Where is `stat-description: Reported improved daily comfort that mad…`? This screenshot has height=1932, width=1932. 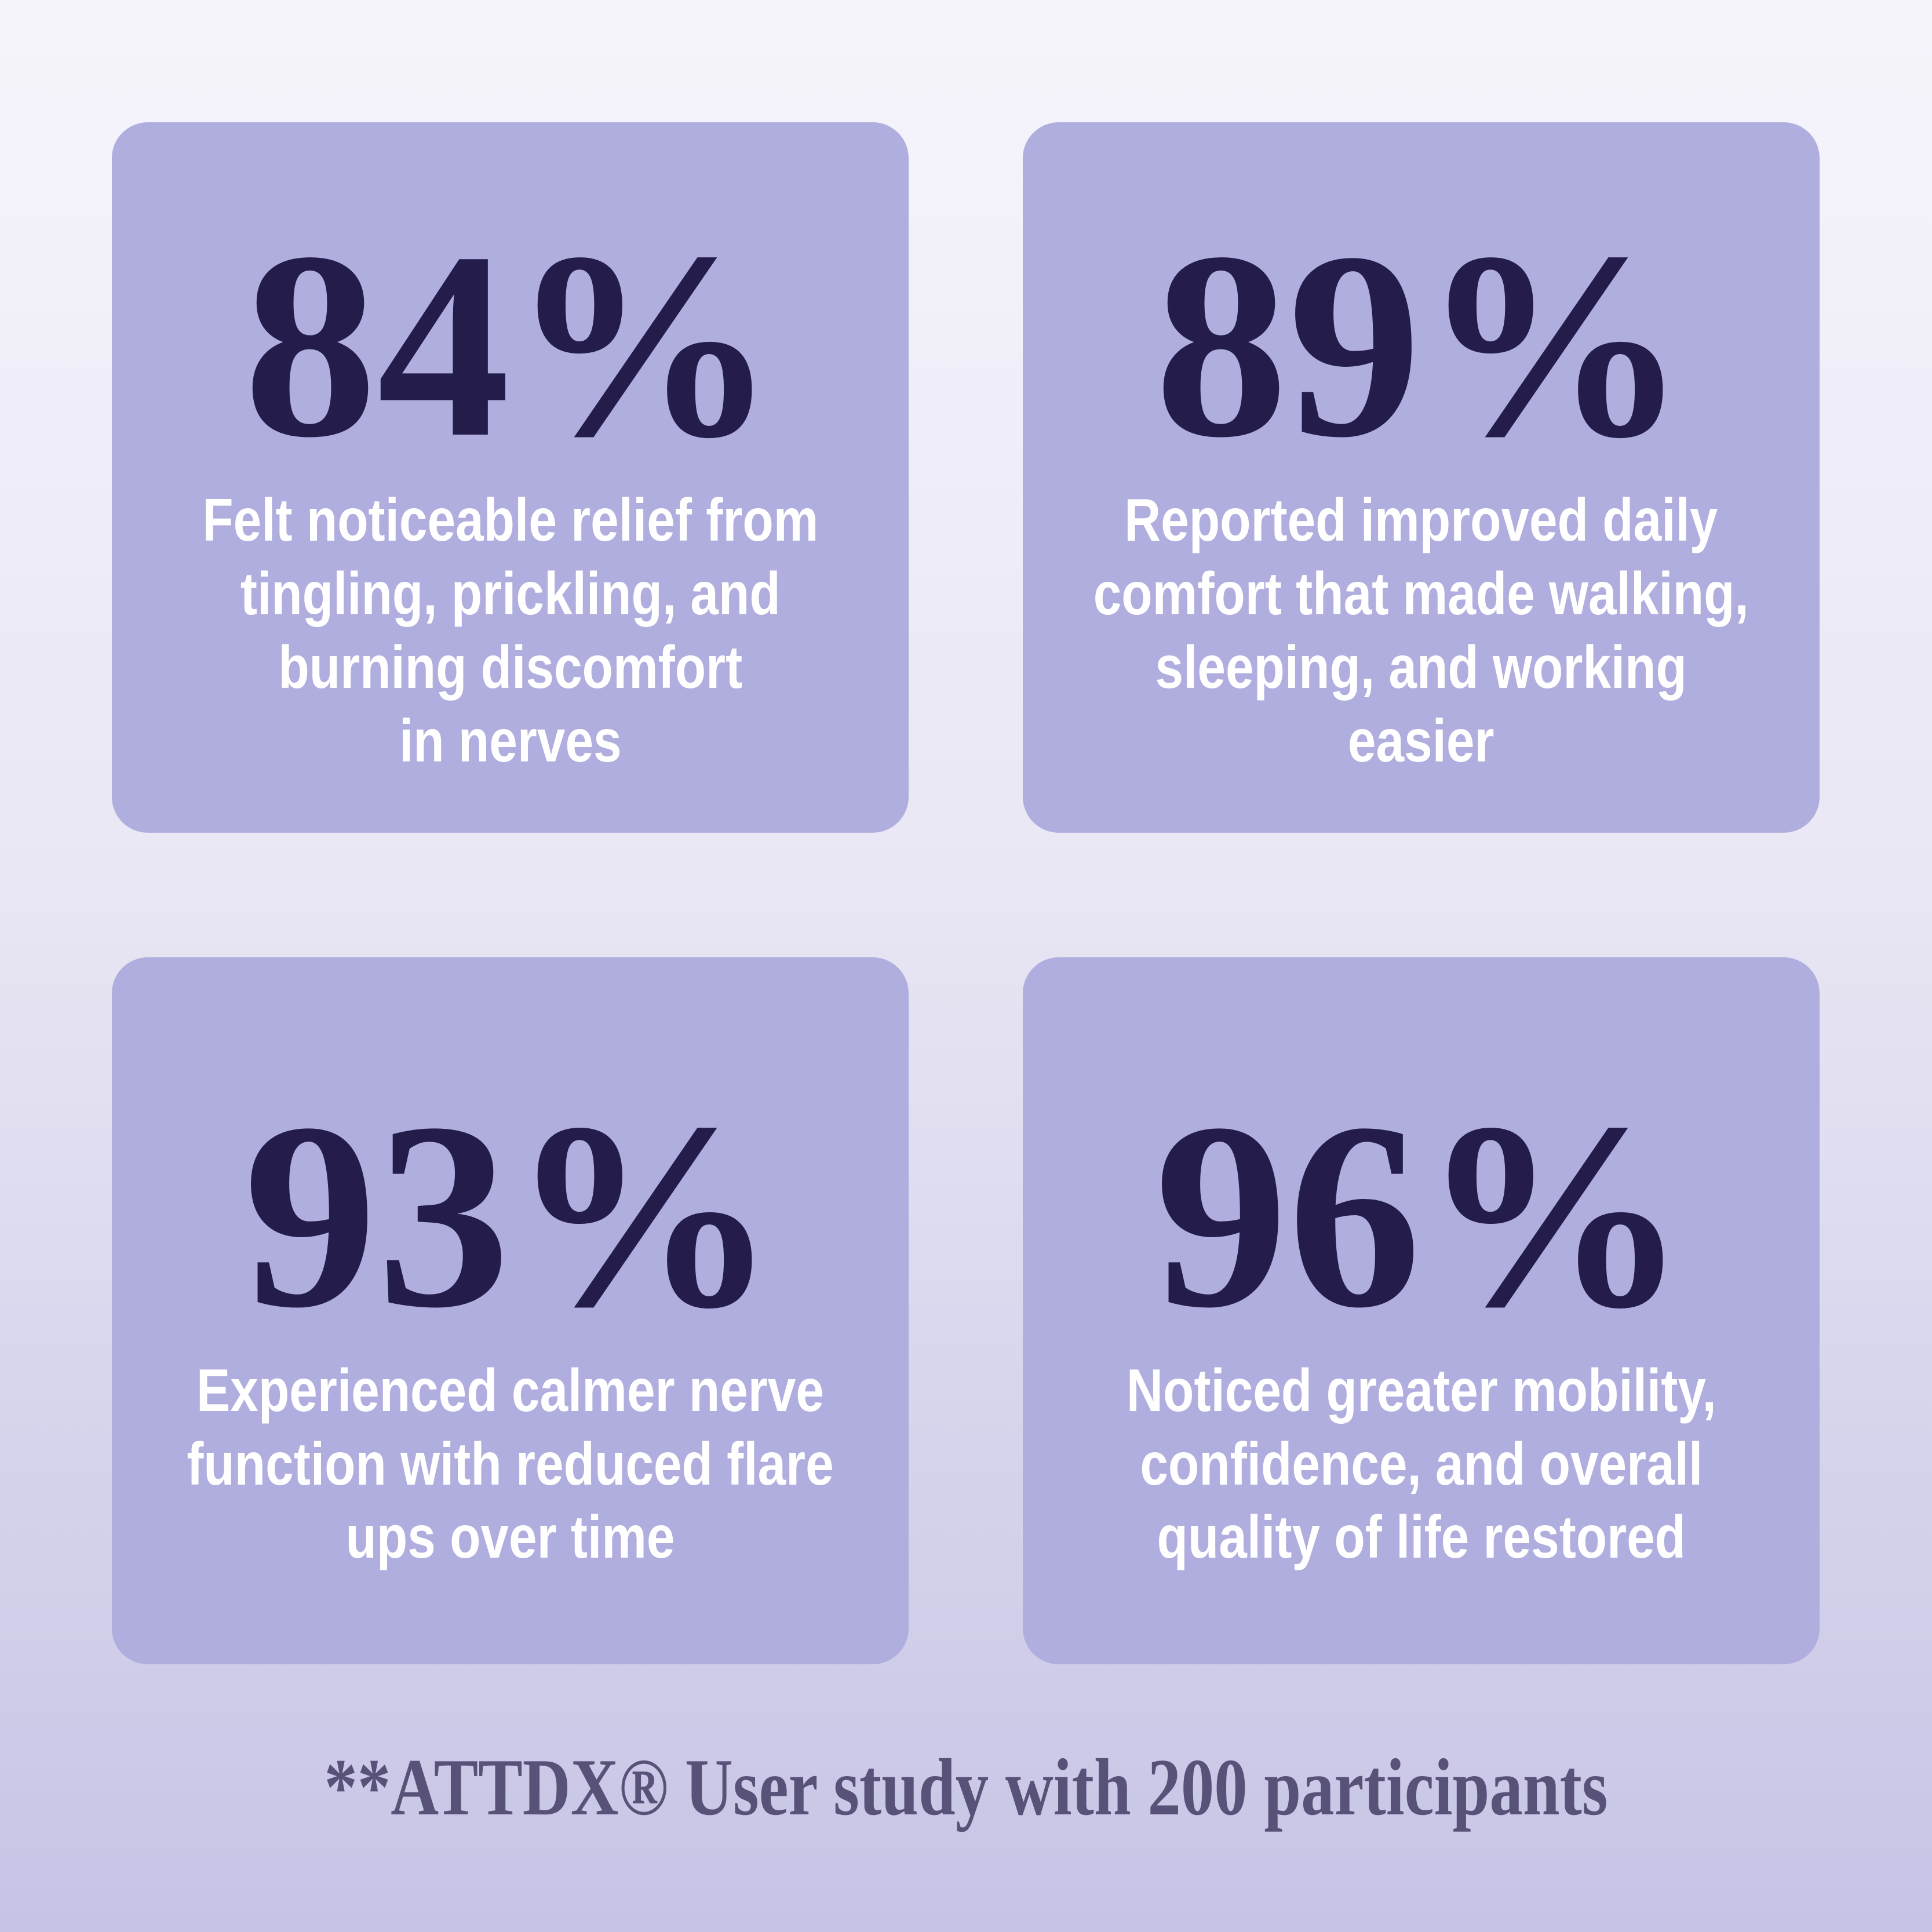
stat-description: Reported improved daily comfort that mad… is located at coordinates (1421, 631).